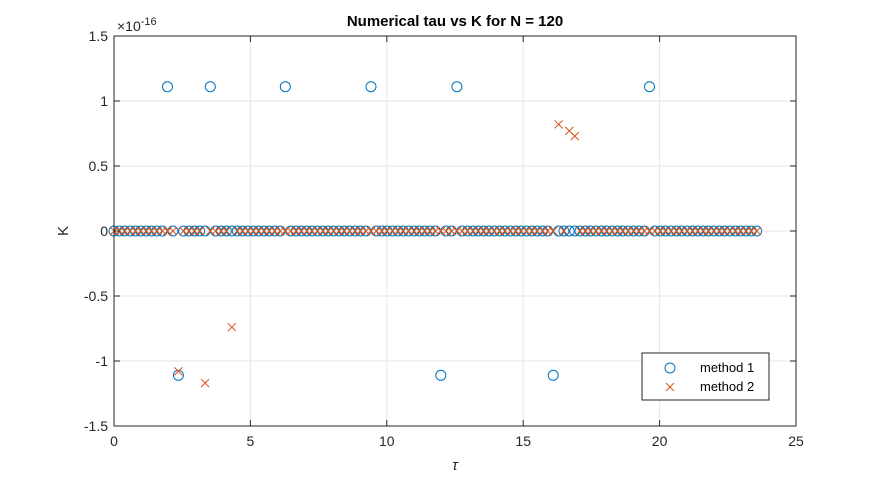  Describe the element at coordinates (455, 465) in the screenshot. I see `x-axis-label: τ` at that location.